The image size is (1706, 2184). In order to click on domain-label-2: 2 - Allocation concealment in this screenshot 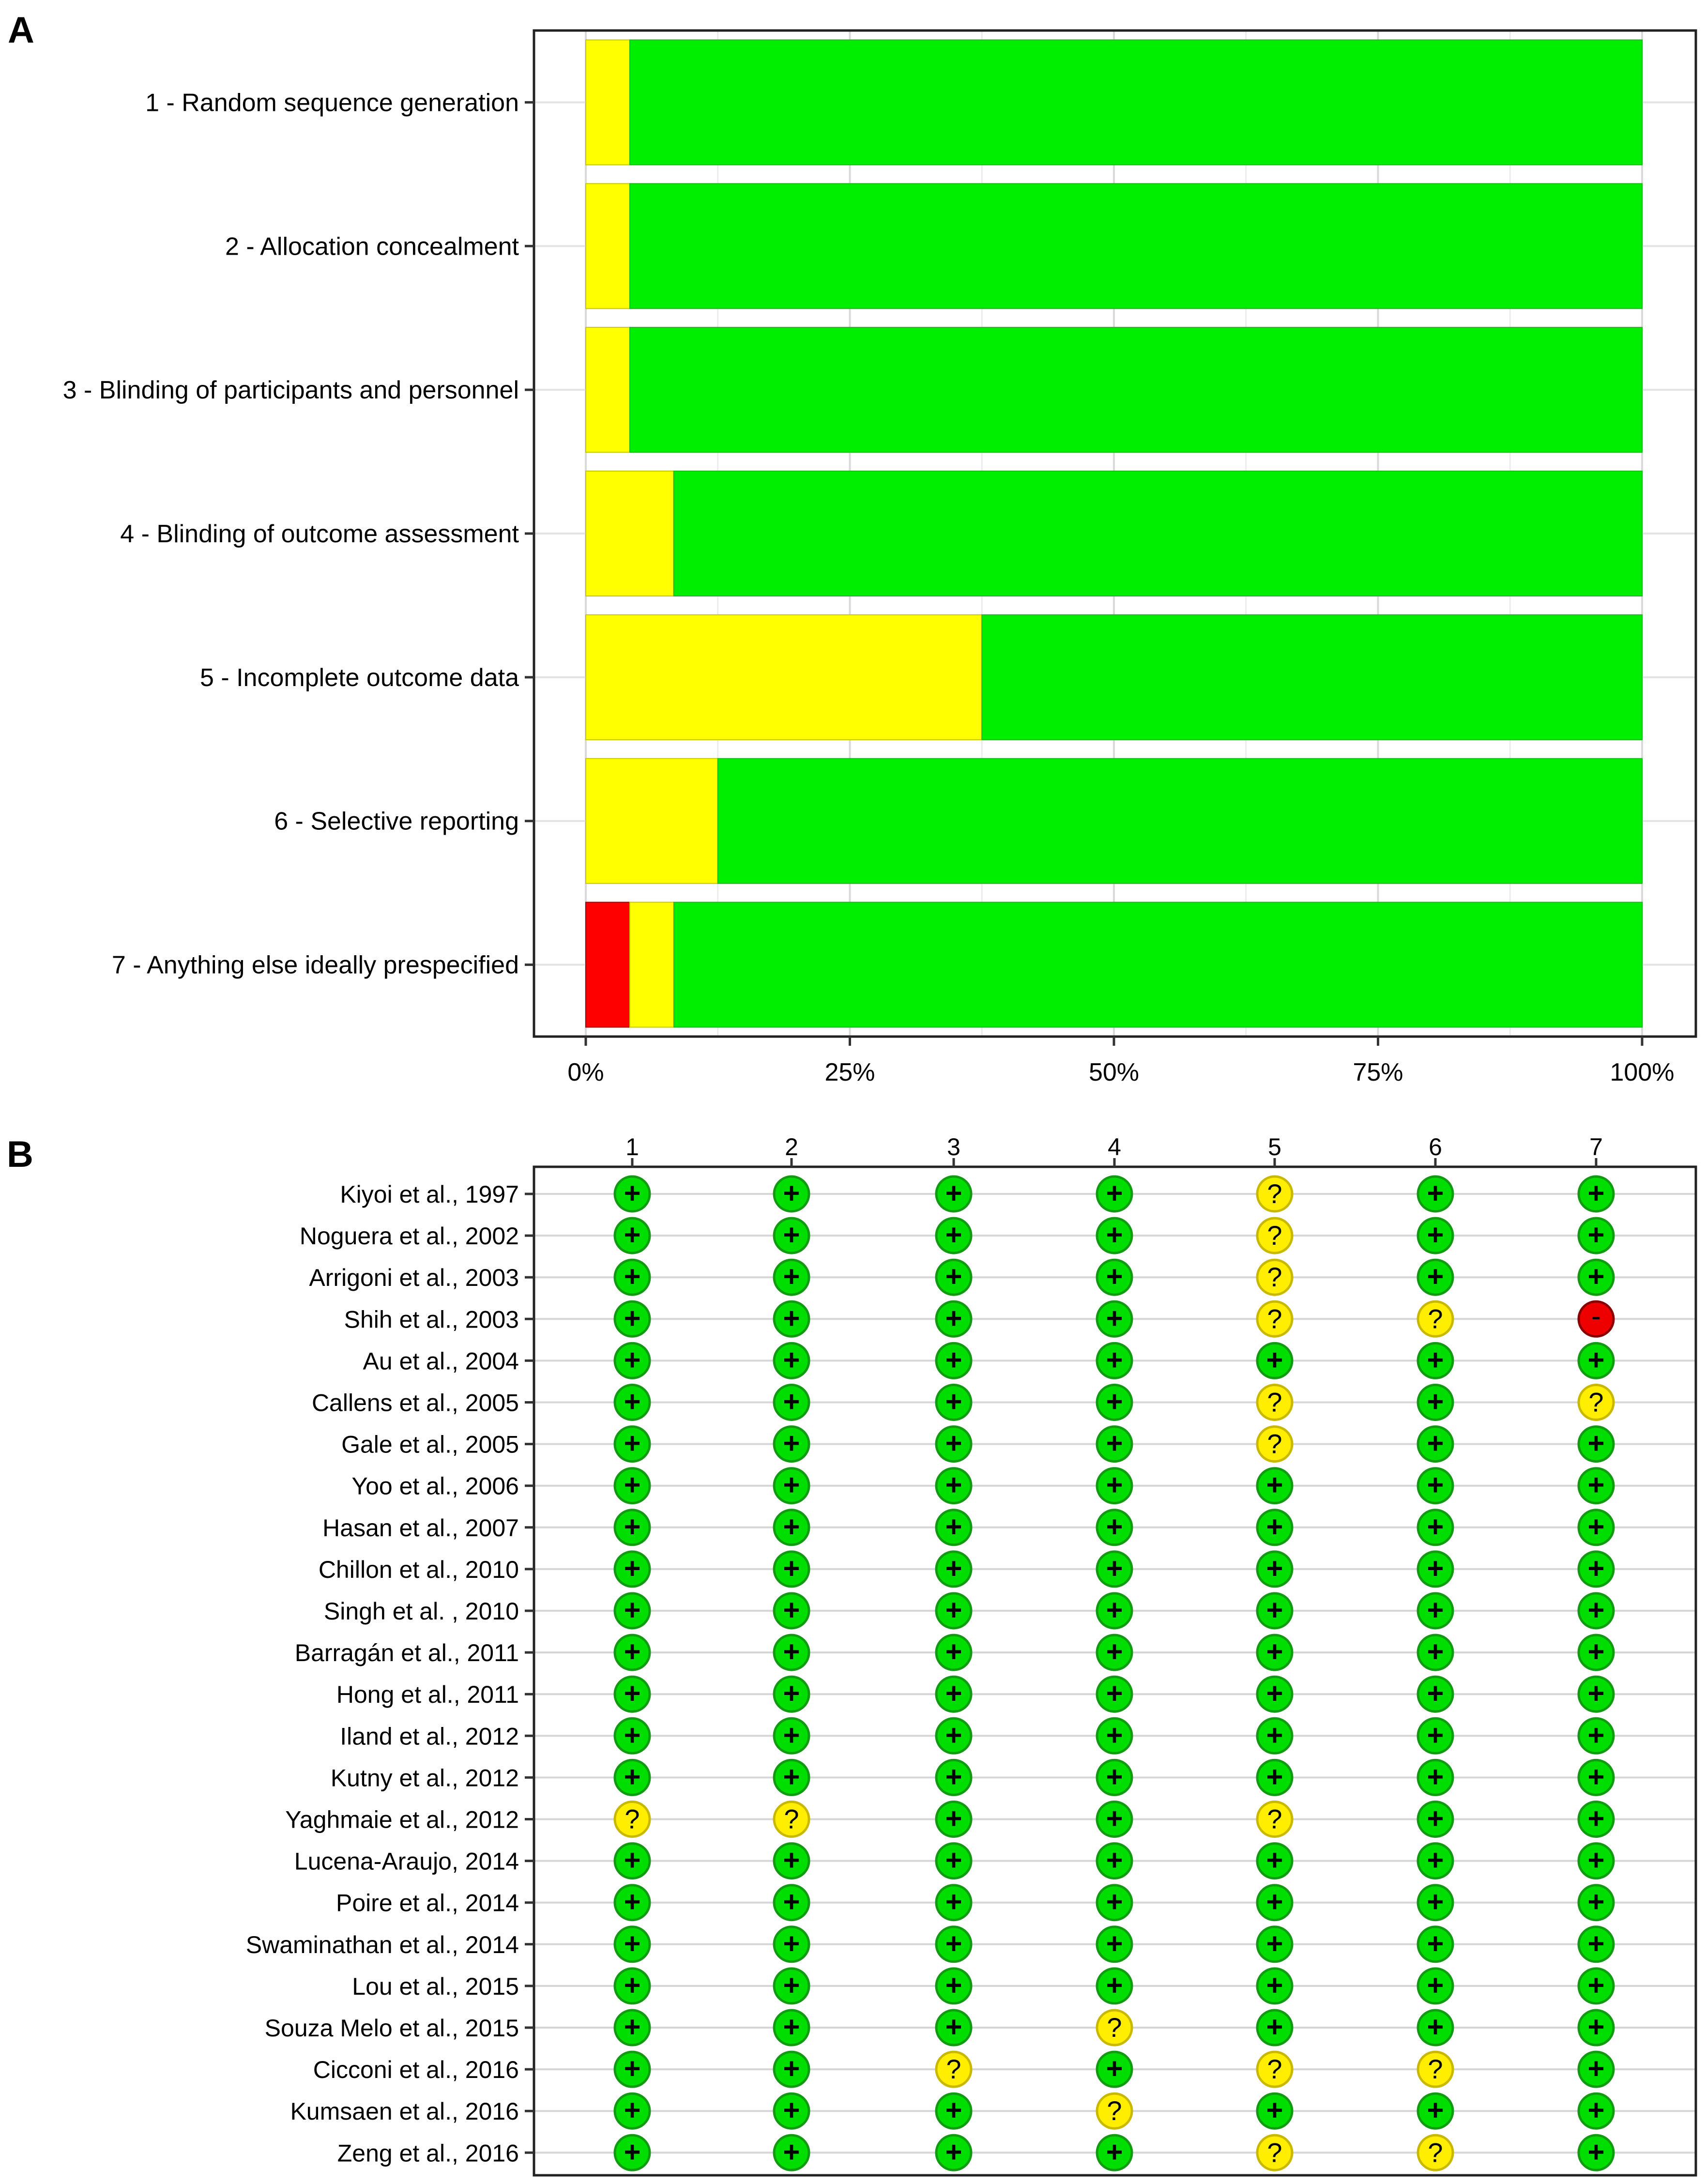, I will do `click(372, 246)`.